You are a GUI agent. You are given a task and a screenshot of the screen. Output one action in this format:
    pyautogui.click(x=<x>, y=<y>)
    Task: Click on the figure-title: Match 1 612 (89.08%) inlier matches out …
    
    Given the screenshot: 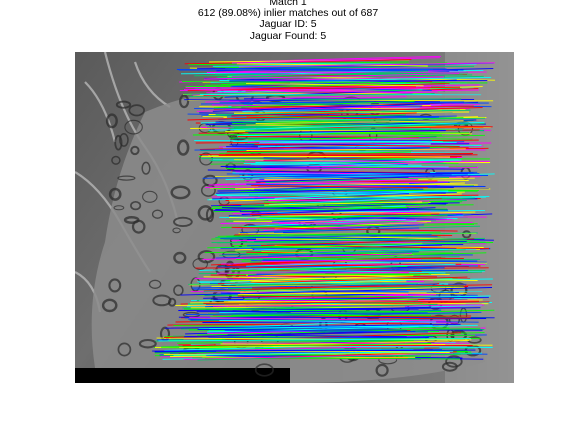 What is the action you would take?
    pyautogui.click(x=288, y=21)
    